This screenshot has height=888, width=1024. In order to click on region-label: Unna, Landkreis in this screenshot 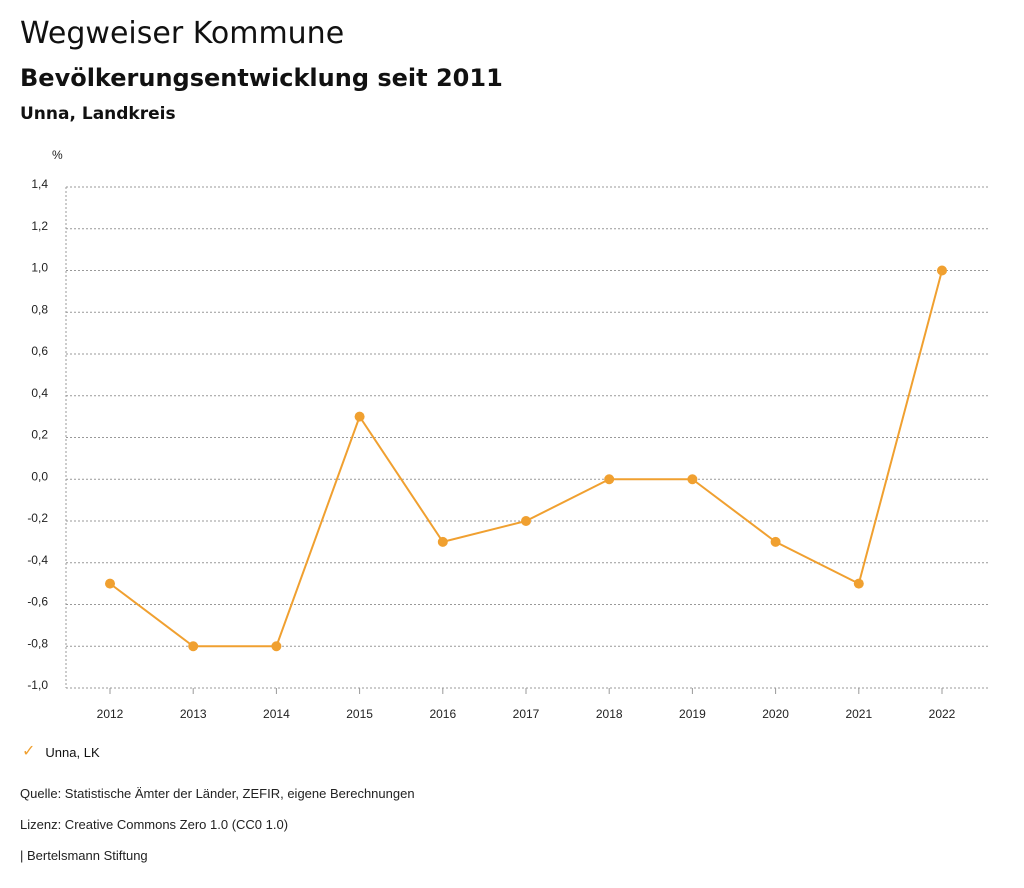, I will do `click(98, 114)`.